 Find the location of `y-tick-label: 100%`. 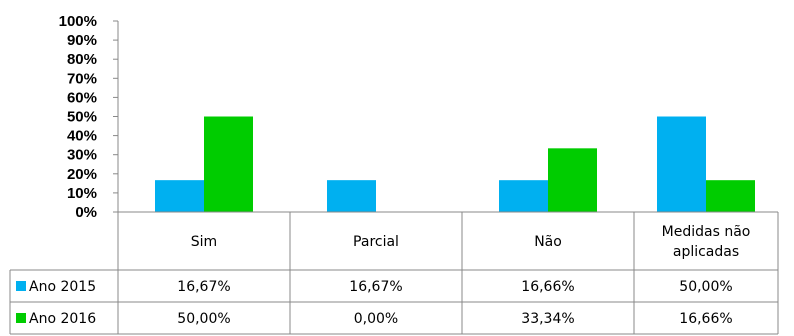

y-tick-label: 100% is located at coordinates (78, 21).